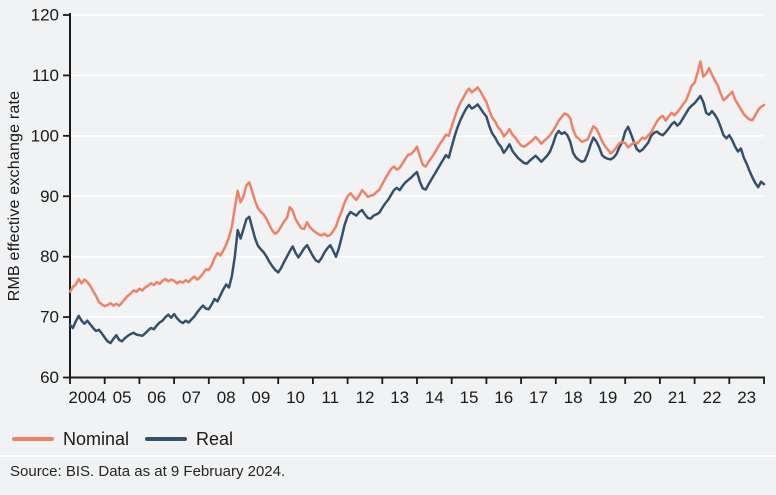 The image size is (776, 495). What do you see at coordinates (330, 397) in the screenshot?
I see `x-tick-label: 11` at bounding box center [330, 397].